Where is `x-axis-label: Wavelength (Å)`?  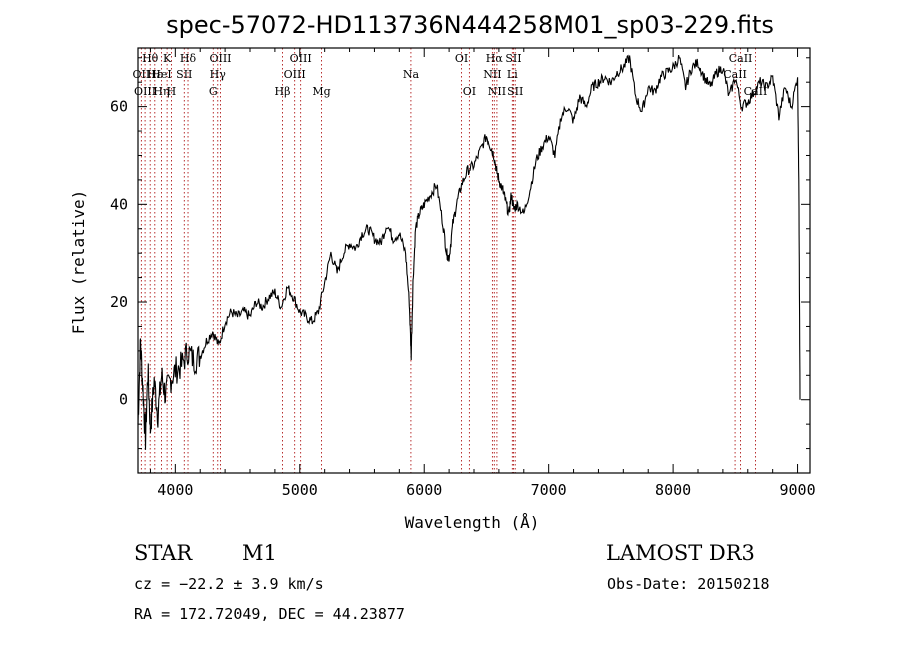
x-axis-label: Wavelength (Å) is located at coordinates (472, 522).